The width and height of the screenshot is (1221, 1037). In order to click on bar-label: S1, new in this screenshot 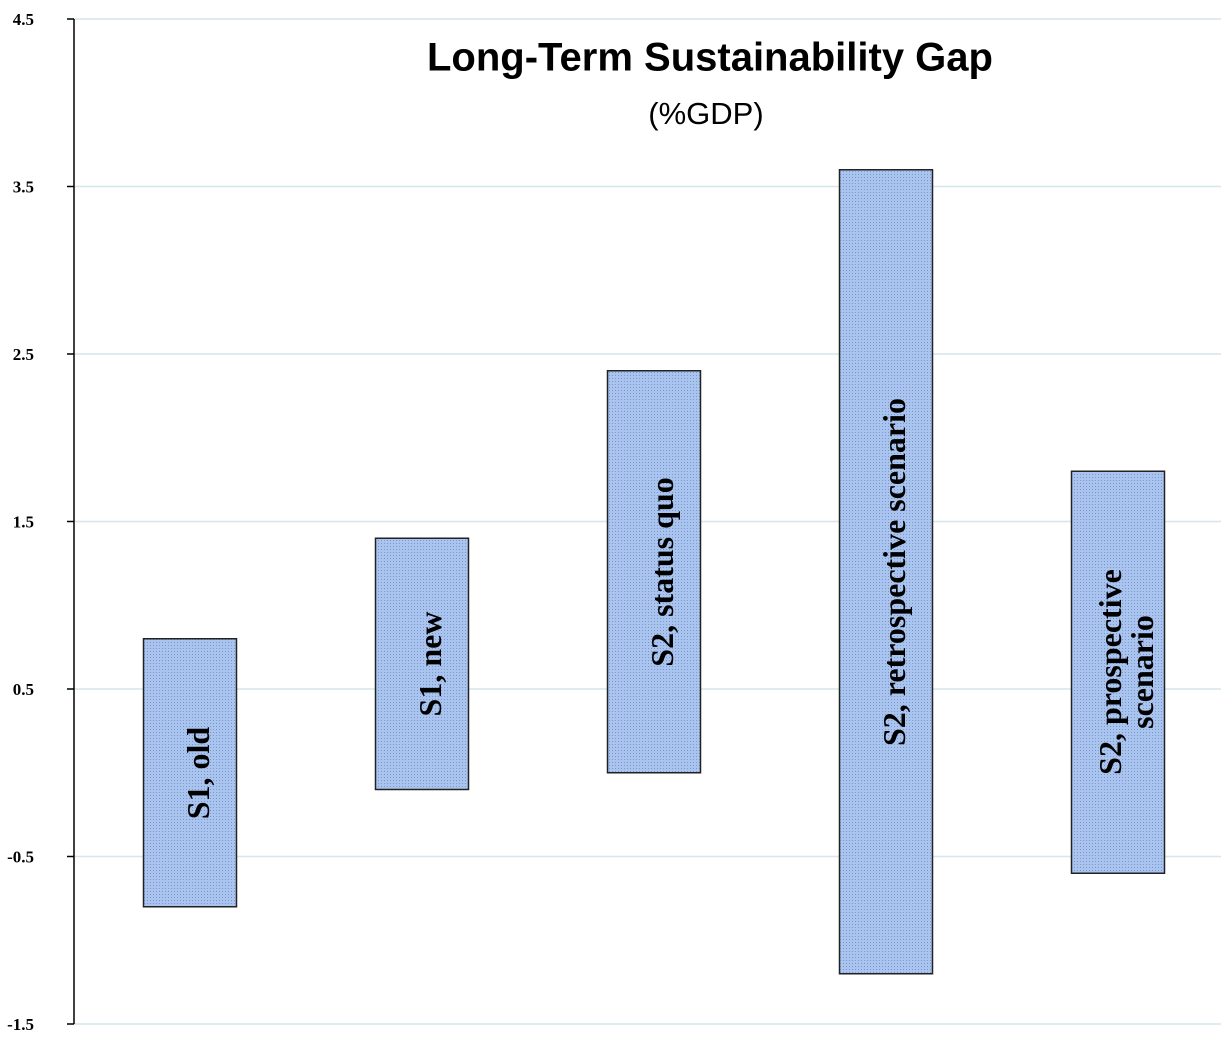, I will do `click(430, 664)`.